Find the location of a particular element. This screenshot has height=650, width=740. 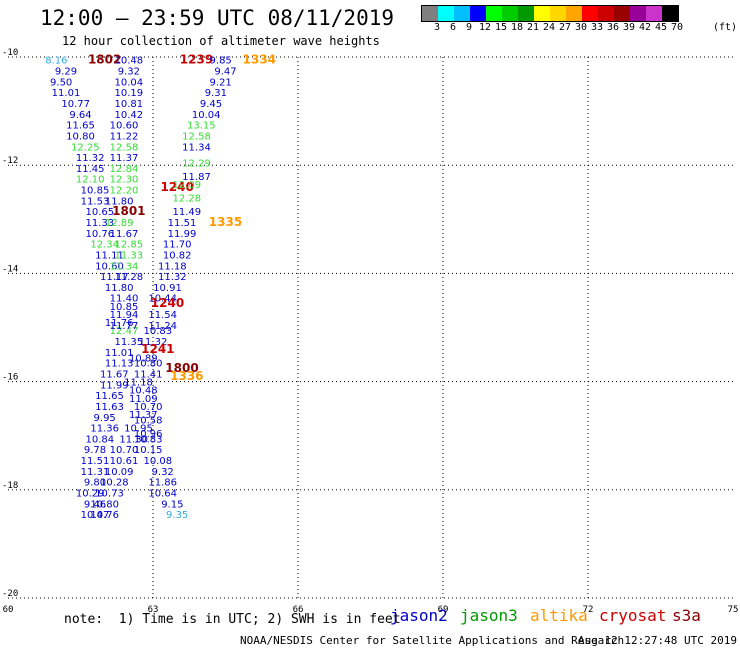

colorbar-label: 39 is located at coordinates (629, 27).